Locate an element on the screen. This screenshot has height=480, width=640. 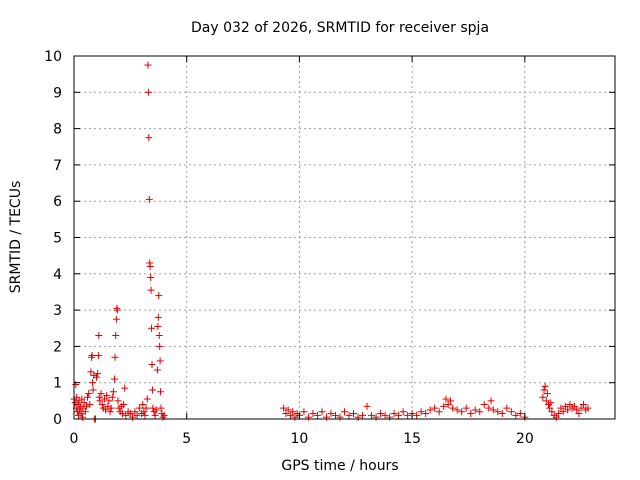
y-tick-label: 8 is located at coordinates (57, 130).